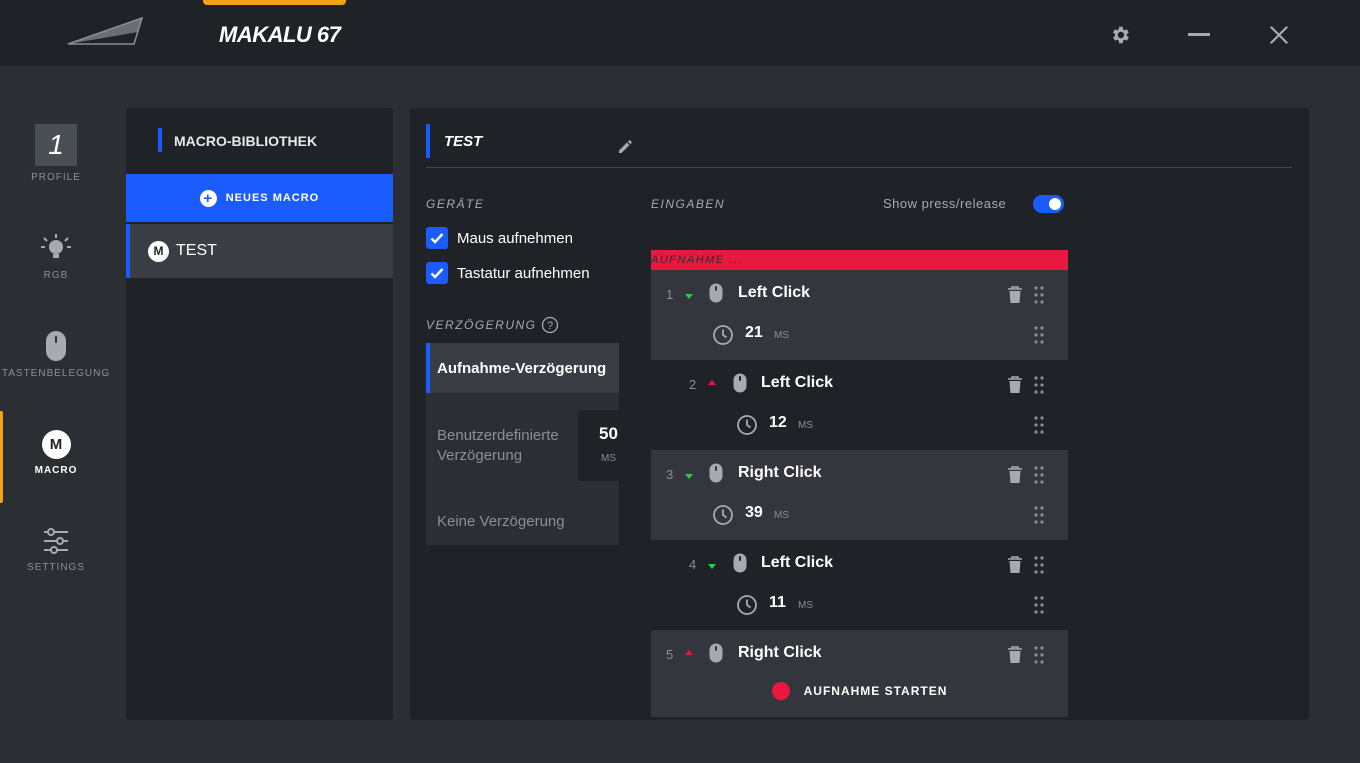  I want to click on macro-list-item: M TEST, so click(259, 251).